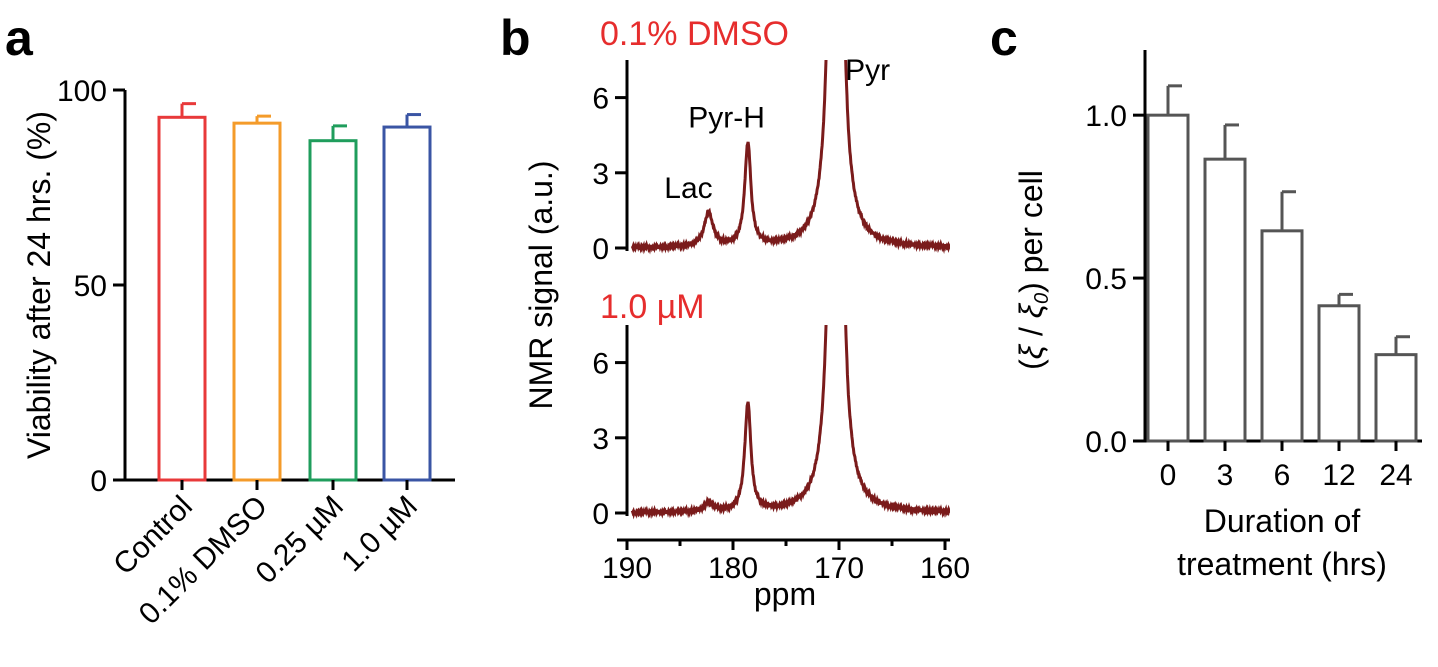  What do you see at coordinates (1282, 564) in the screenshot?
I see `panel-c-x-axis-label-line2: treatment (hrs)` at bounding box center [1282, 564].